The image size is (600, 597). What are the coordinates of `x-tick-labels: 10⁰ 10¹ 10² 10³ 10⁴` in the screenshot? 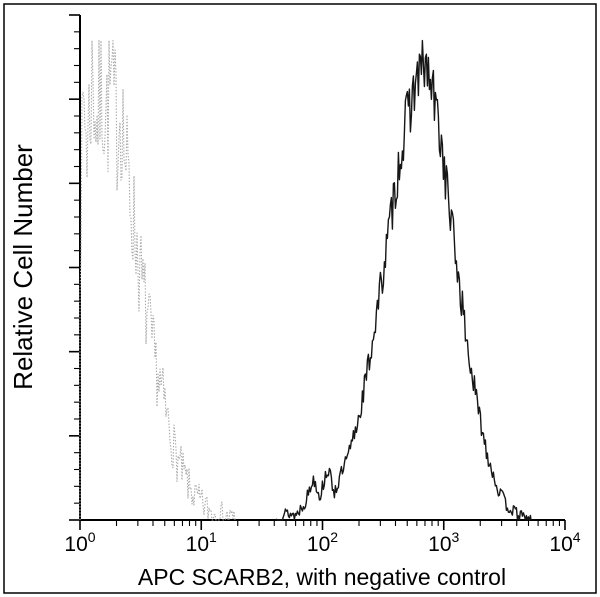 It's located at (322, 542).